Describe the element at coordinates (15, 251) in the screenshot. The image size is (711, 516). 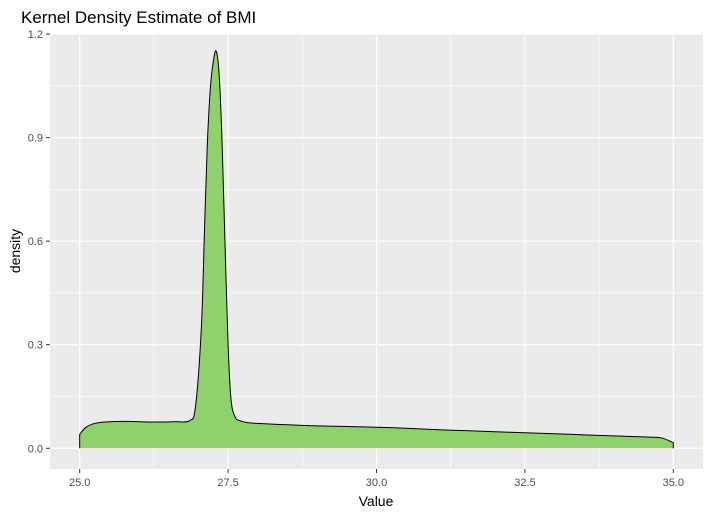
I see `y-axis-title: density` at that location.